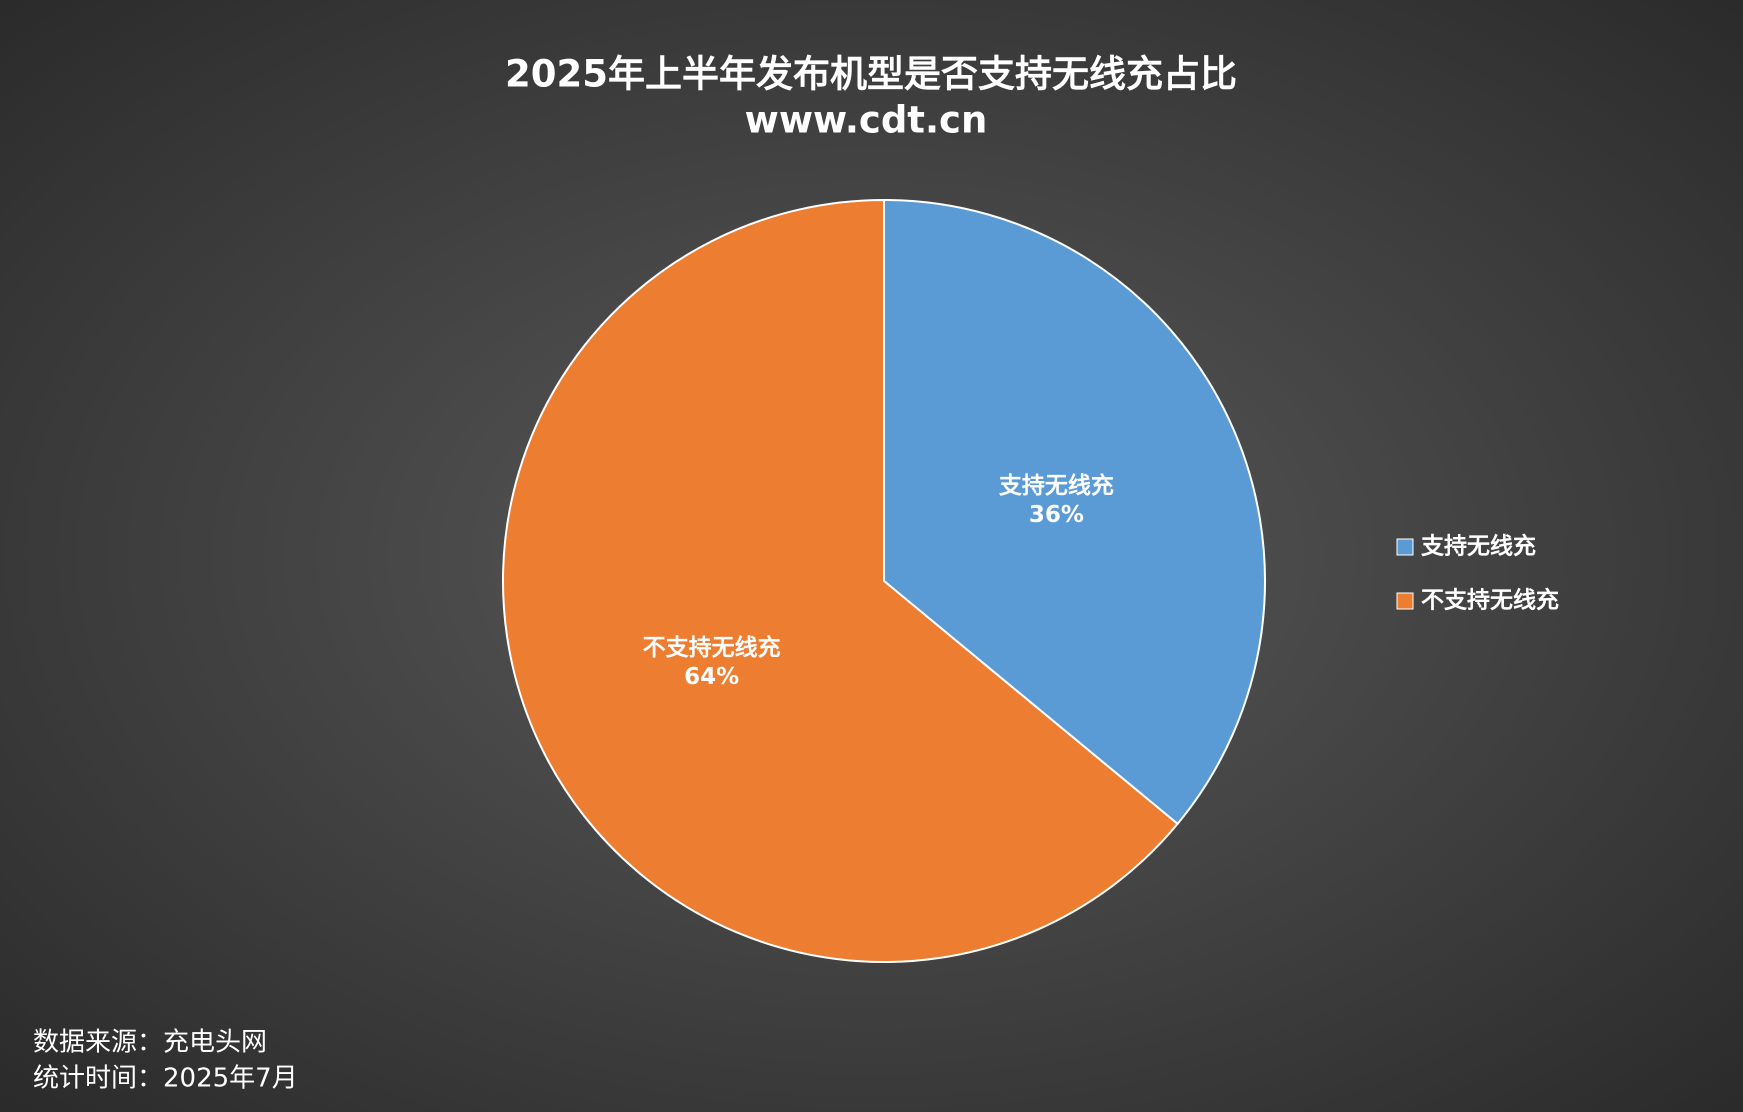  What do you see at coordinates (165, 1079) in the screenshot?
I see `date-note: 统计时间：2025年7月` at bounding box center [165, 1079].